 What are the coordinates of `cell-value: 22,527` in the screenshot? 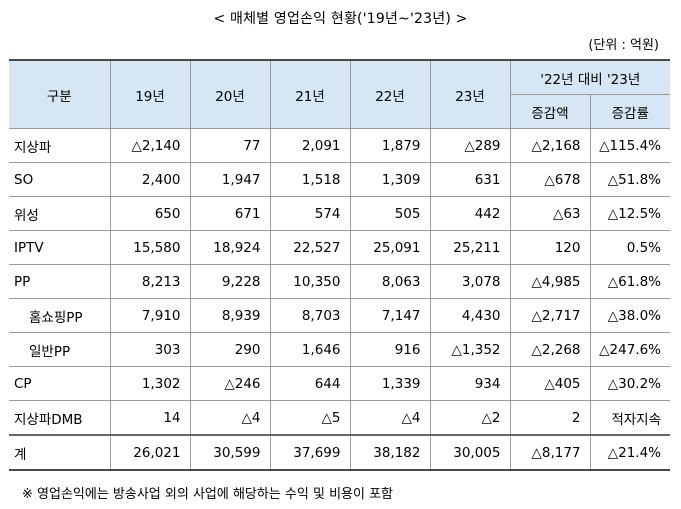 It's located at (310, 247).